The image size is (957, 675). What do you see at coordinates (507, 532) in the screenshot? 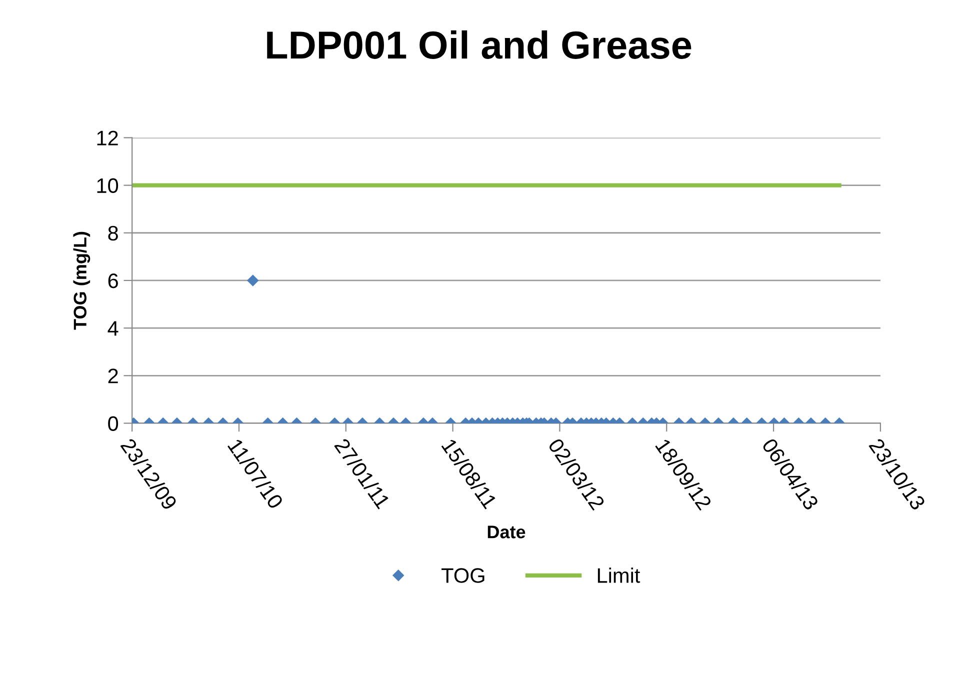
I see `x-axis-title: Date` at bounding box center [507, 532].